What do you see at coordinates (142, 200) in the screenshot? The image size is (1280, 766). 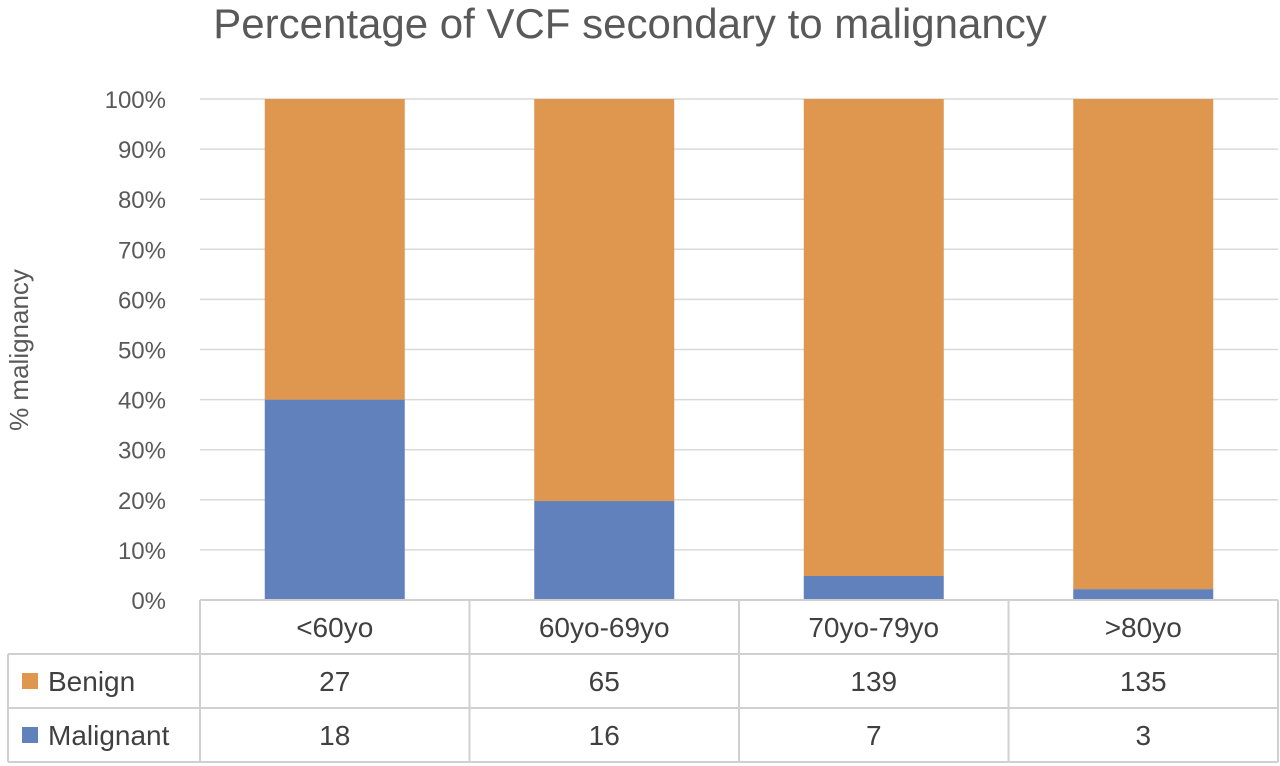 I see `y-tick-label: 80%` at bounding box center [142, 200].